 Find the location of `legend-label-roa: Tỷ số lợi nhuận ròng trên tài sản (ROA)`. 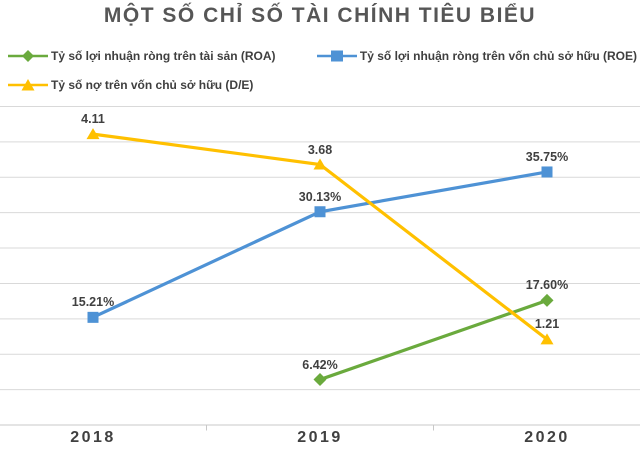

legend-label-roa: Tỷ số lợi nhuận ròng trên tài sản (ROA) is located at coordinates (163, 56).